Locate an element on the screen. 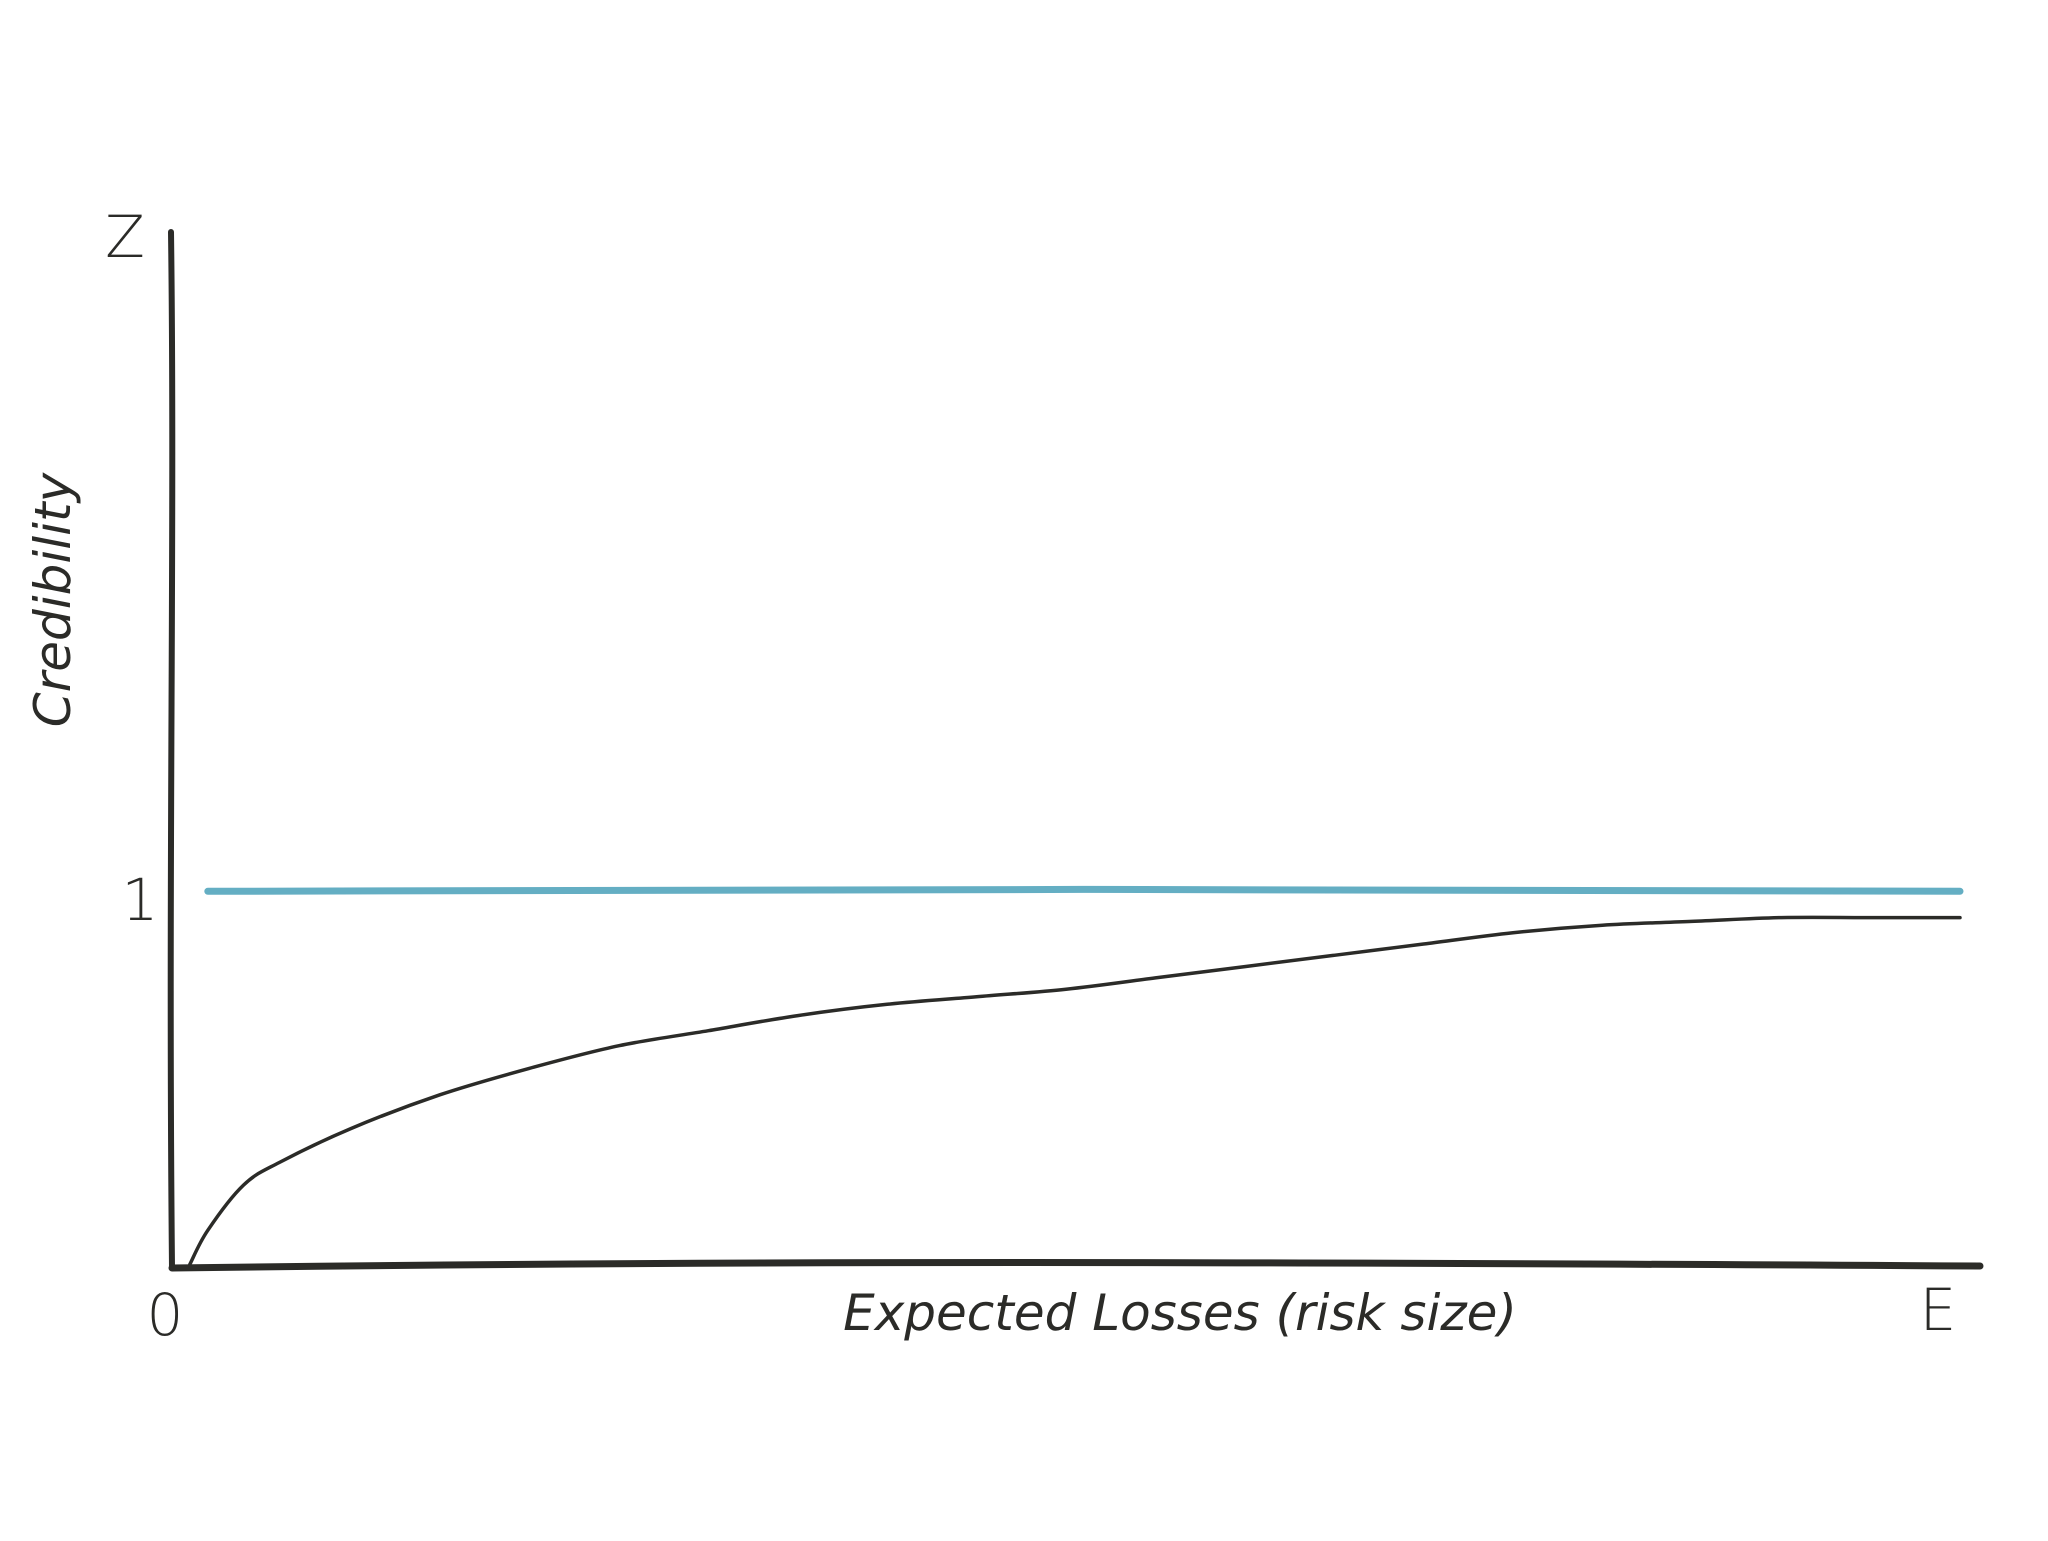 This screenshot has width=2048, height=1541. x-tick-label-origin: 0 is located at coordinates (165, 1315).